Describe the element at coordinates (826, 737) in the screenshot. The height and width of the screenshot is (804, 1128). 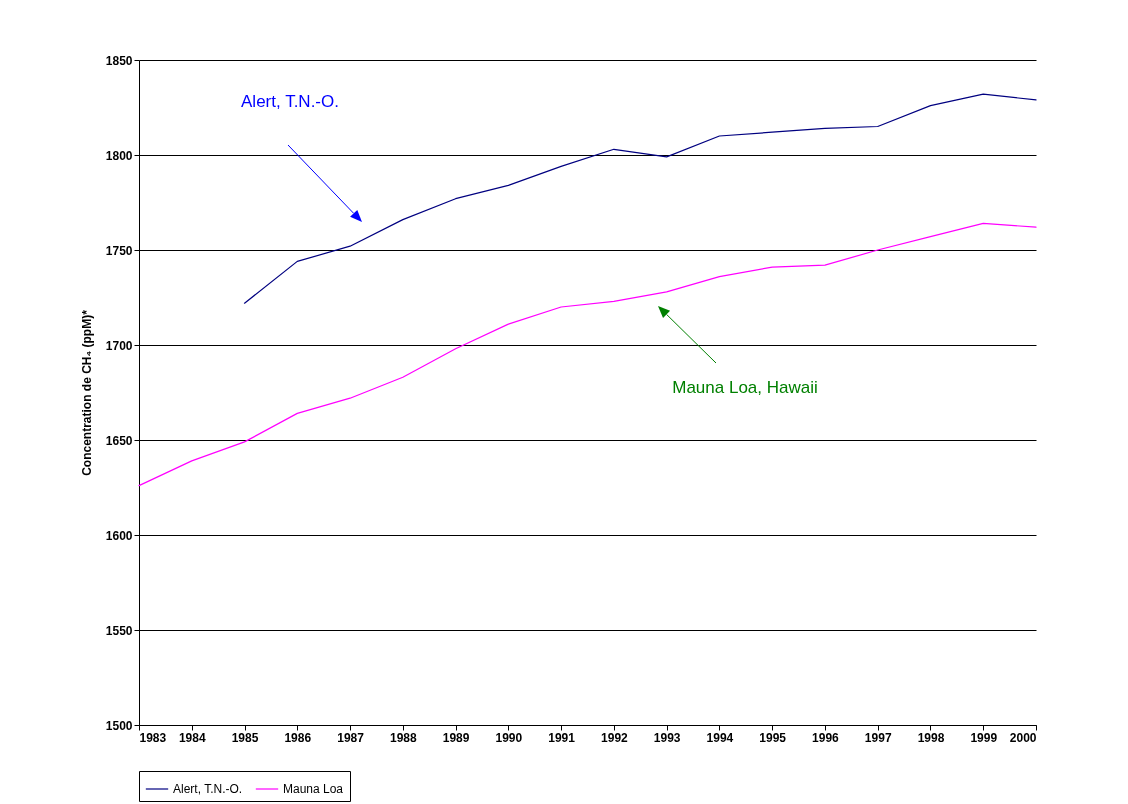
I see `x-tick-label: 1996` at that location.